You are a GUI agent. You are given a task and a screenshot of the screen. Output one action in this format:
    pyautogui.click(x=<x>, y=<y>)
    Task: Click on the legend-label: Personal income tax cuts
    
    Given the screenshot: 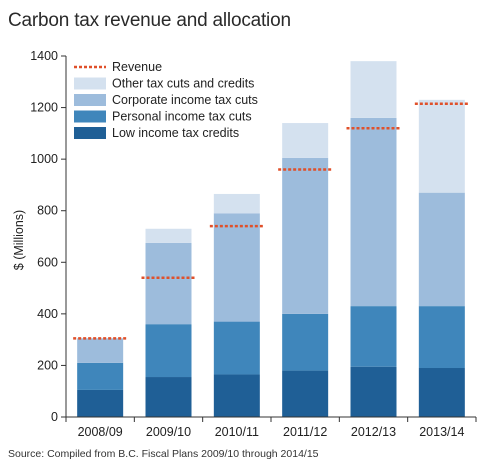 What is the action you would take?
    pyautogui.click(x=182, y=117)
    